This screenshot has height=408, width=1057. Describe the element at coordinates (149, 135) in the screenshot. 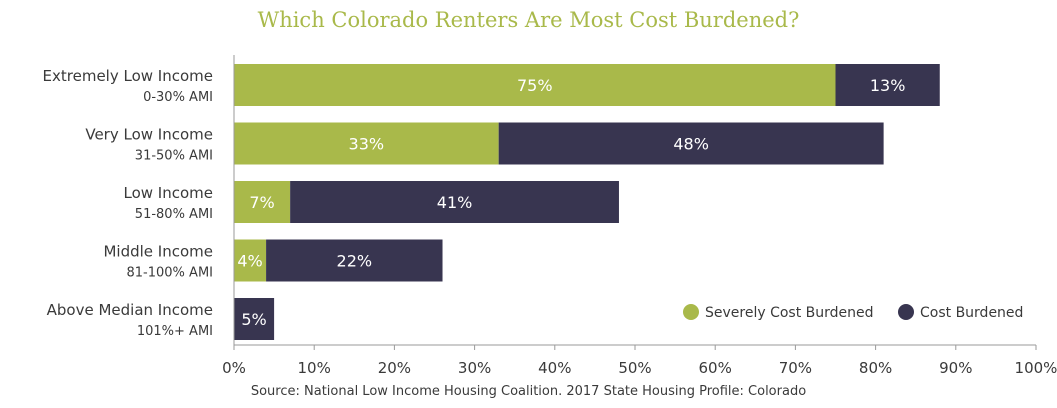

I see `category-label: Very Low Income` at that location.